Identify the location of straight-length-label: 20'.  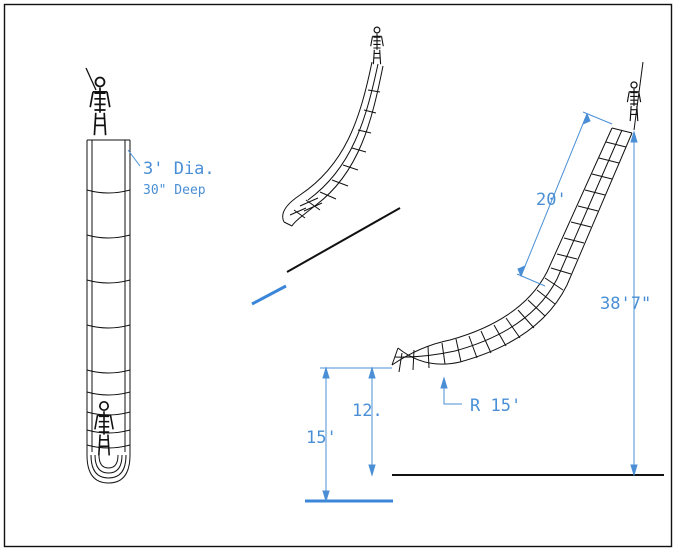
(551, 200).